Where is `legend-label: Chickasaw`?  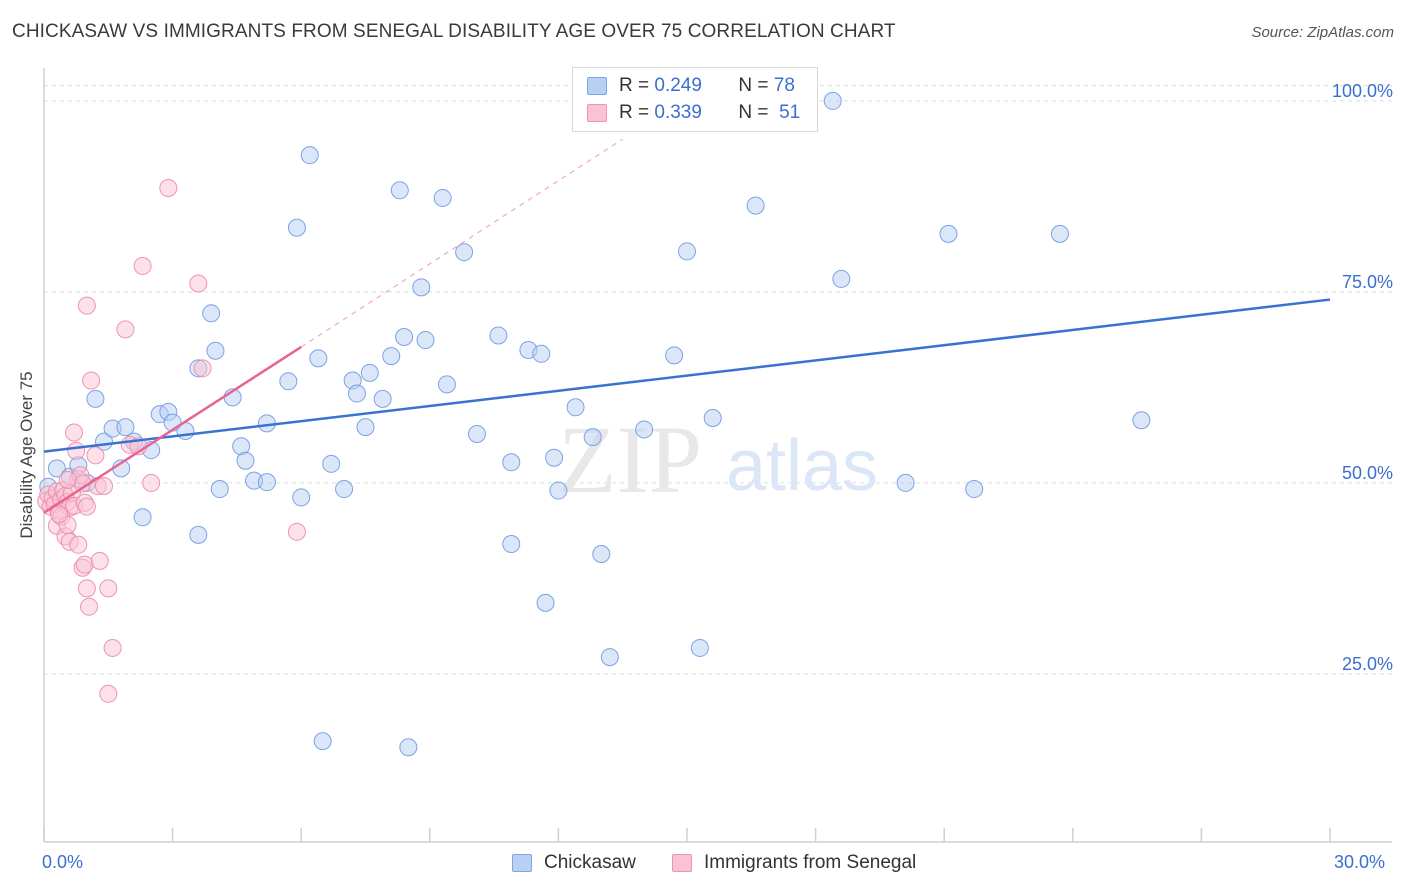 legend-label: Chickasaw is located at coordinates (590, 862).